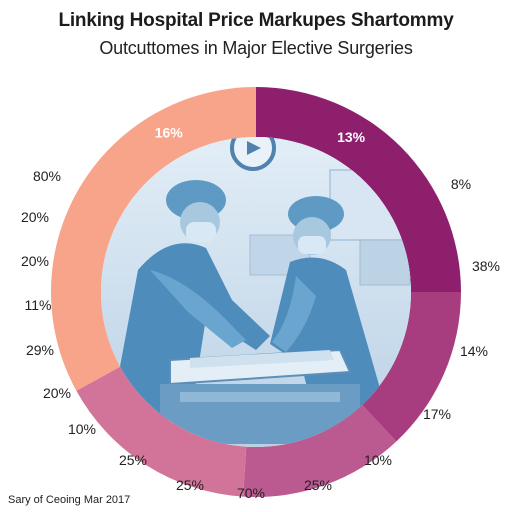 The width and height of the screenshot is (512, 512). Describe the element at coordinates (69, 500) in the screenshot. I see `footer-note: Sary of Ceoing Mar 2017` at that location.